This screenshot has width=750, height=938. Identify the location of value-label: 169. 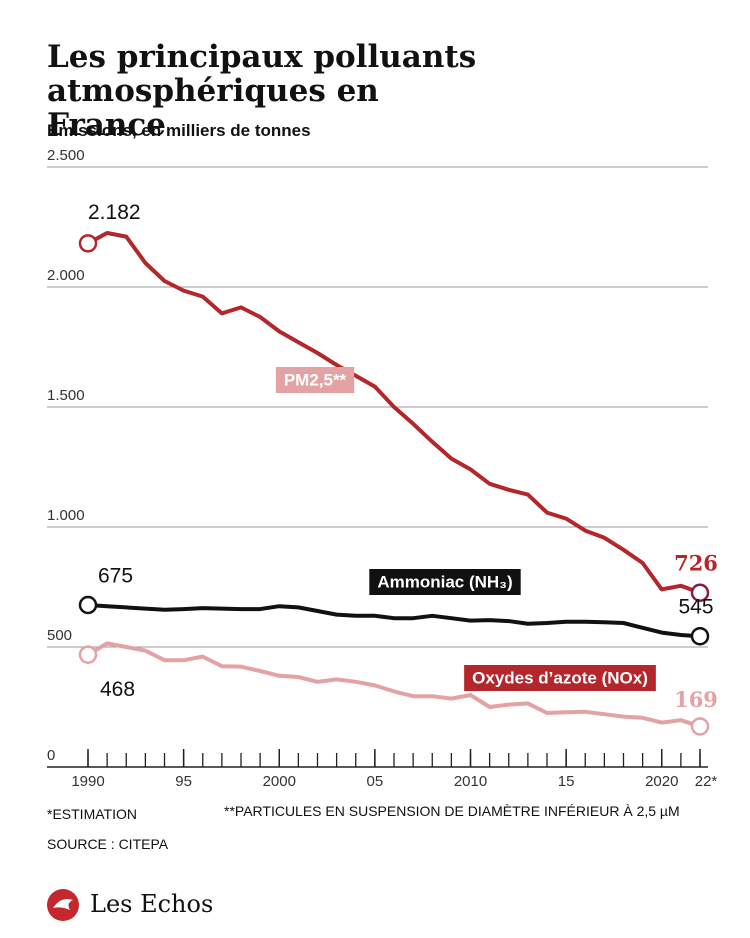
(696, 699).